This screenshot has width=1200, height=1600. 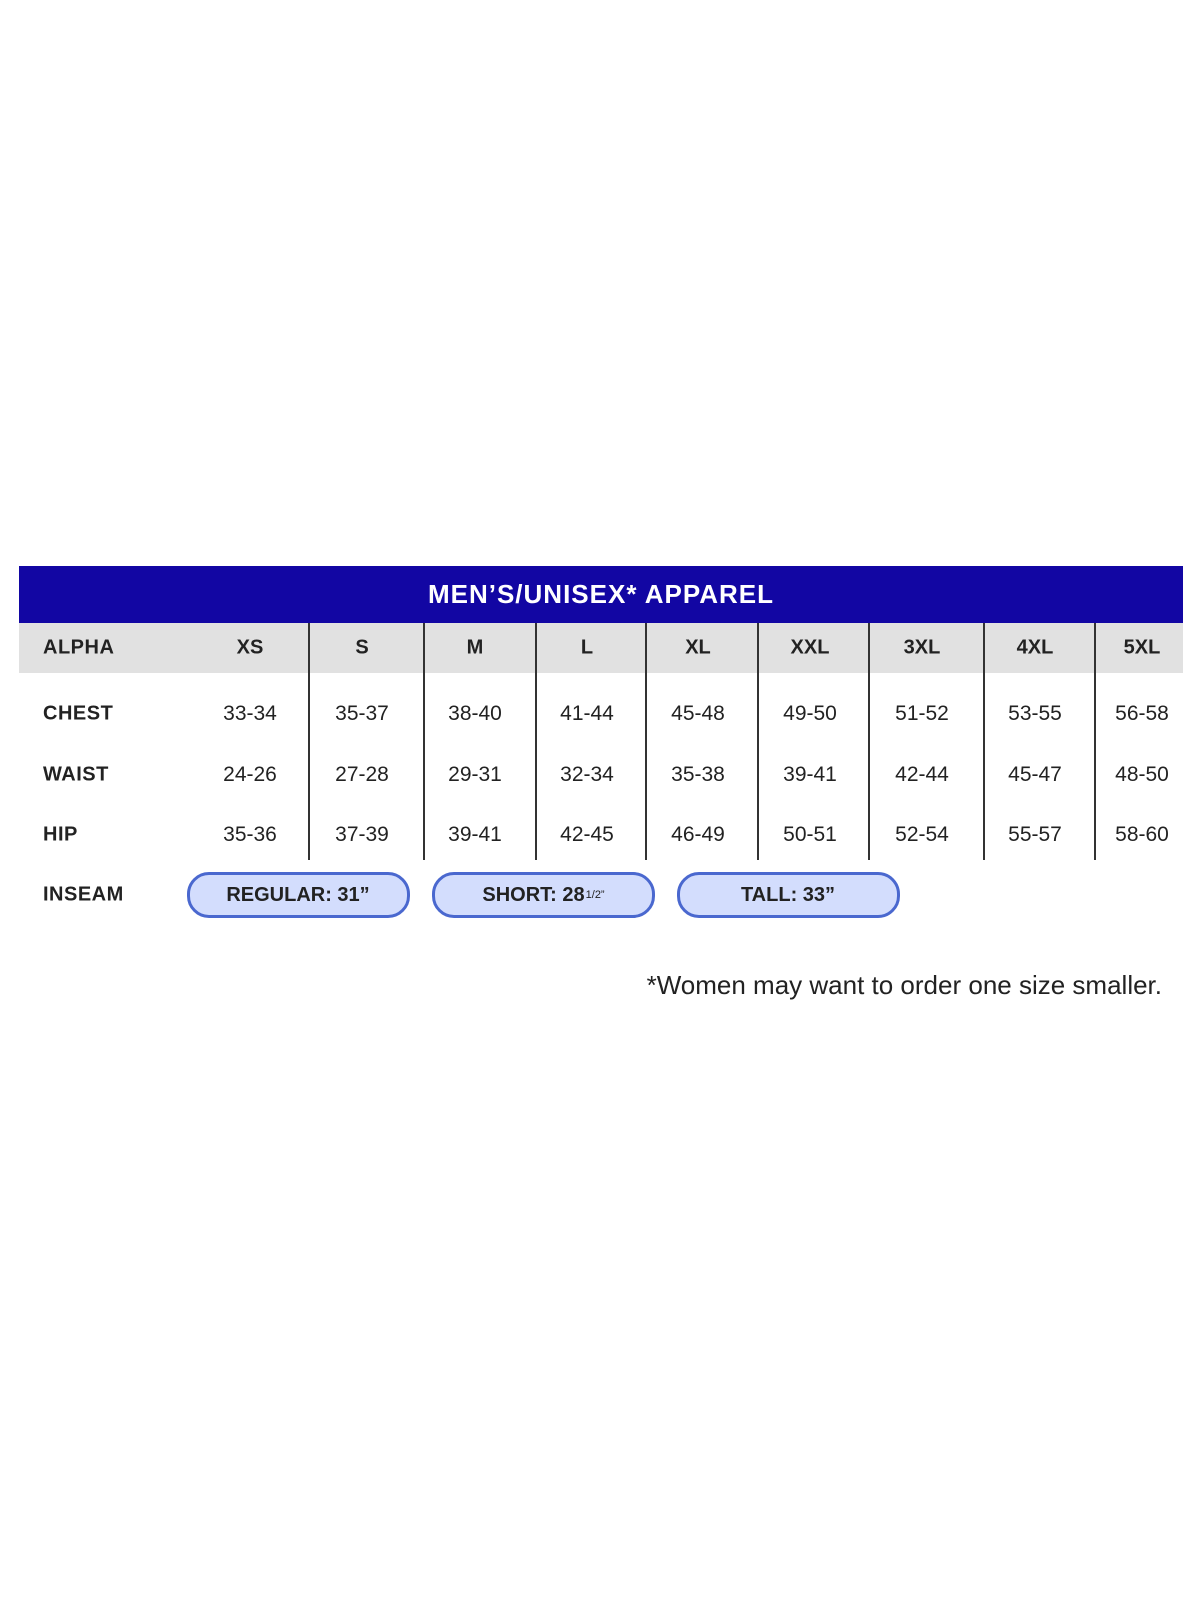 I want to click on size-header-3xl: 3XL, so click(x=922, y=647).